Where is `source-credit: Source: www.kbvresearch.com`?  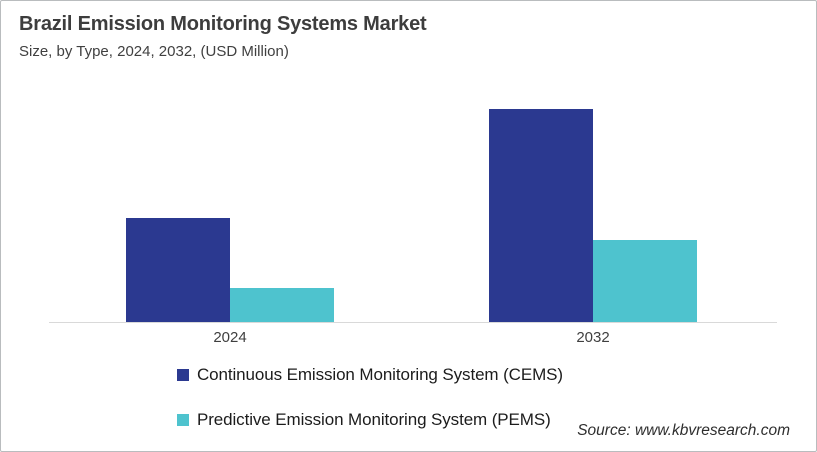
source-credit: Source: www.kbvresearch.com is located at coordinates (683, 430).